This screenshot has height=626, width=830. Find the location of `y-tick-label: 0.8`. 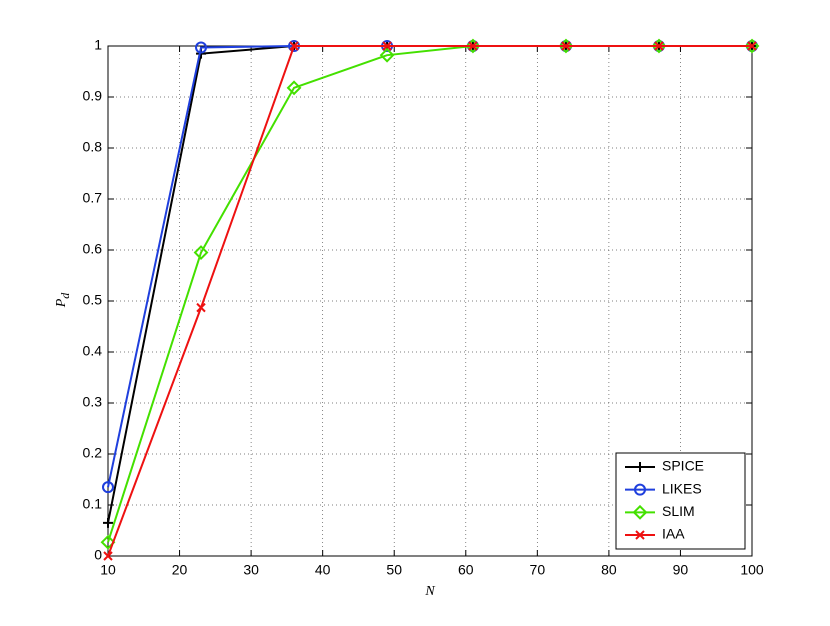

y-tick-label: 0.8 is located at coordinates (93, 147).